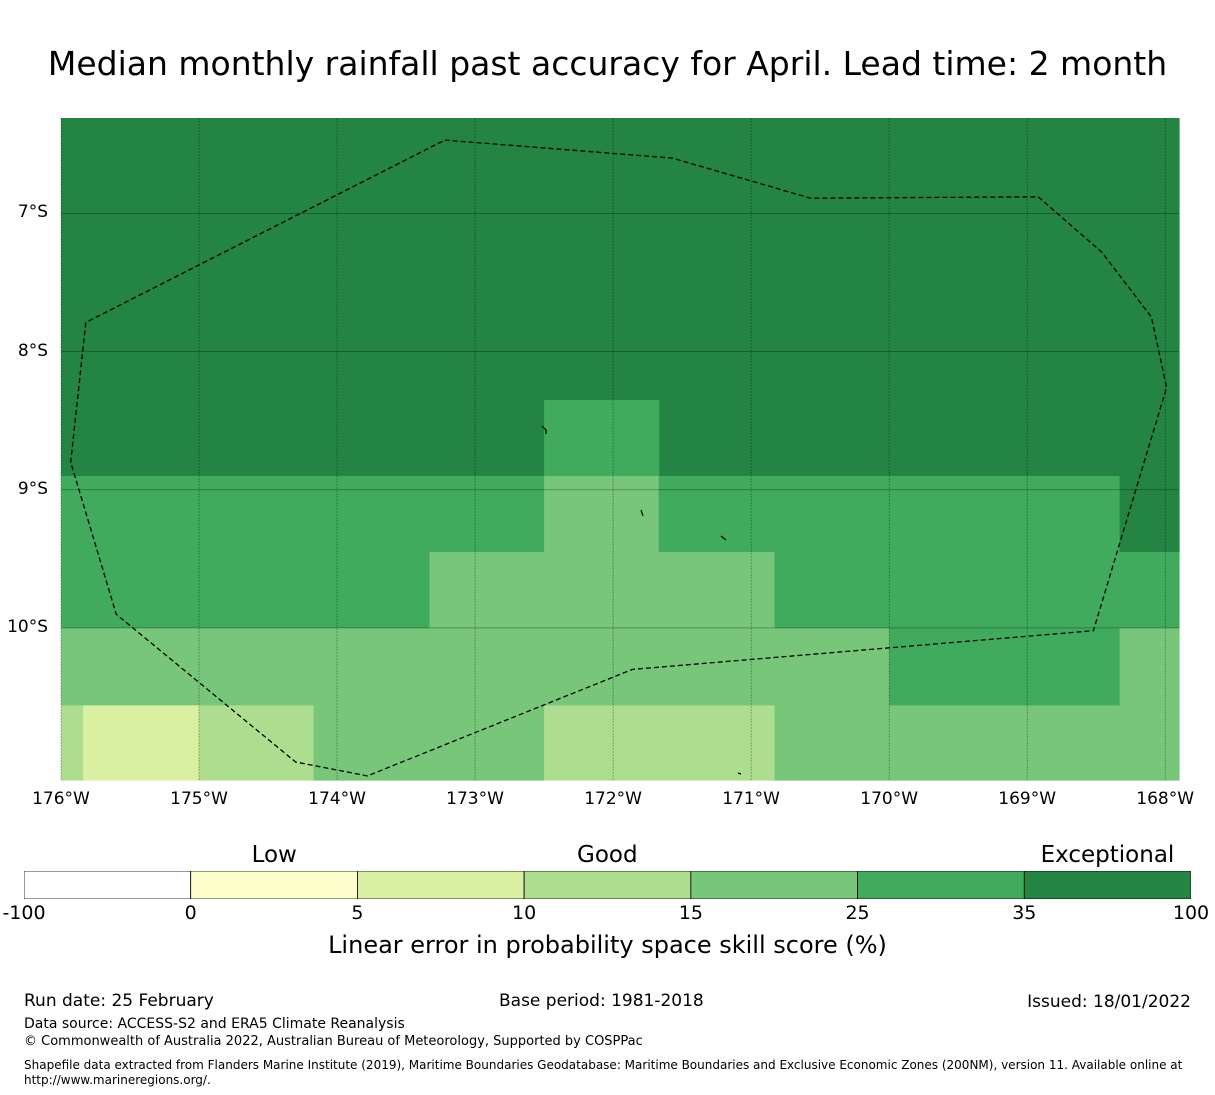  I want to click on run-date: Run date: 25 February, so click(119, 1001).